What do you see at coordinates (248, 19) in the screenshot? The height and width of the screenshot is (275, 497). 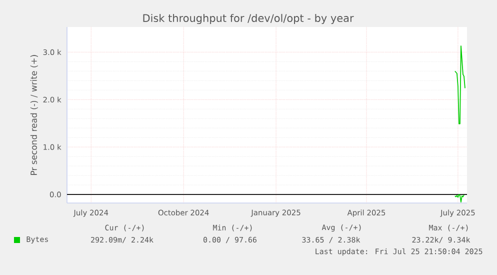 I see `chart-title: Disk throughput for /dev/ol/opt - by year` at bounding box center [248, 19].